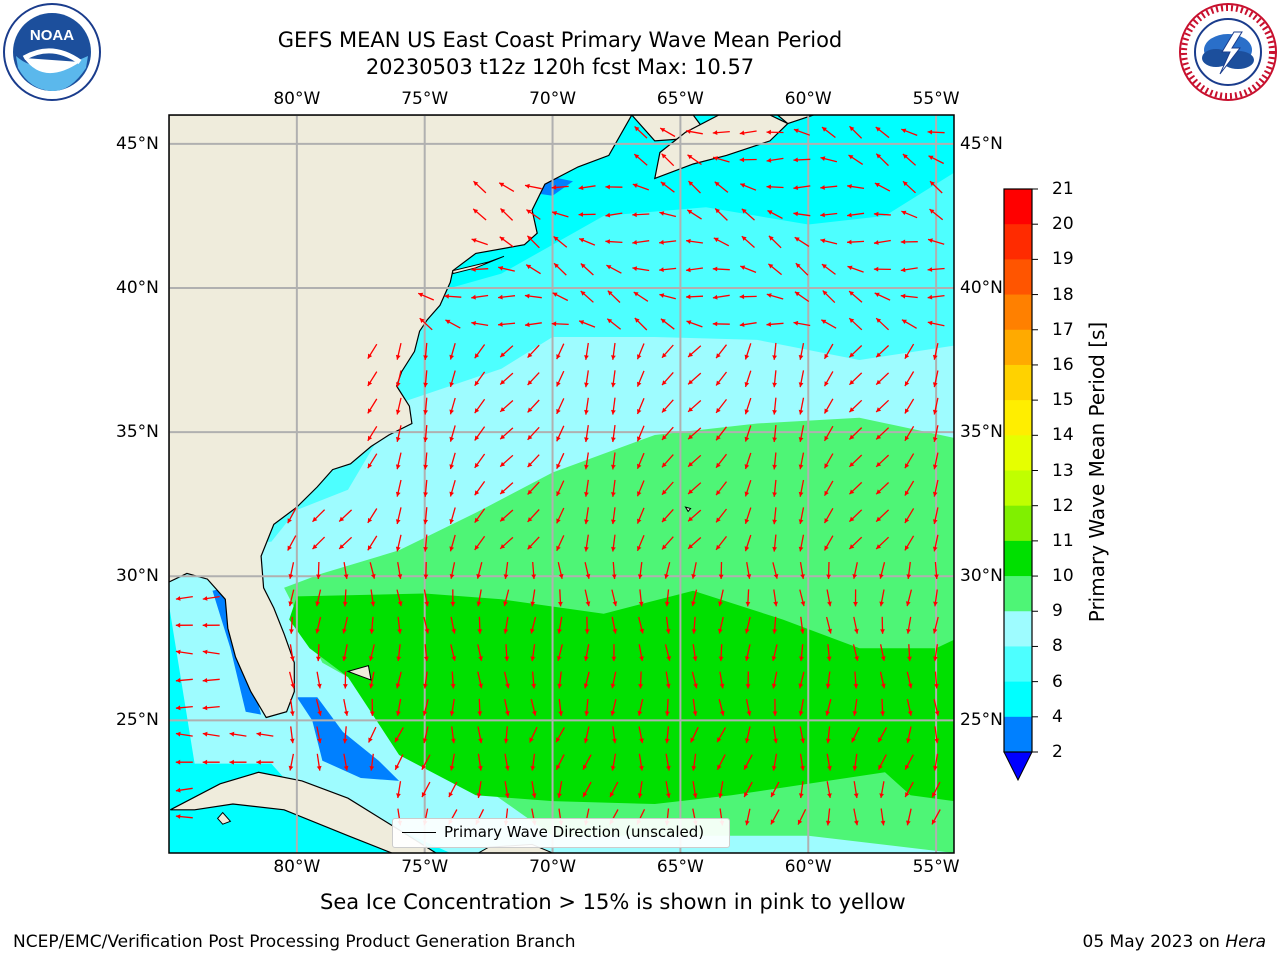 The height and width of the screenshot is (960, 1280). What do you see at coordinates (936, 99) in the screenshot?
I see `lon-tick-top: 55°W` at bounding box center [936, 99].